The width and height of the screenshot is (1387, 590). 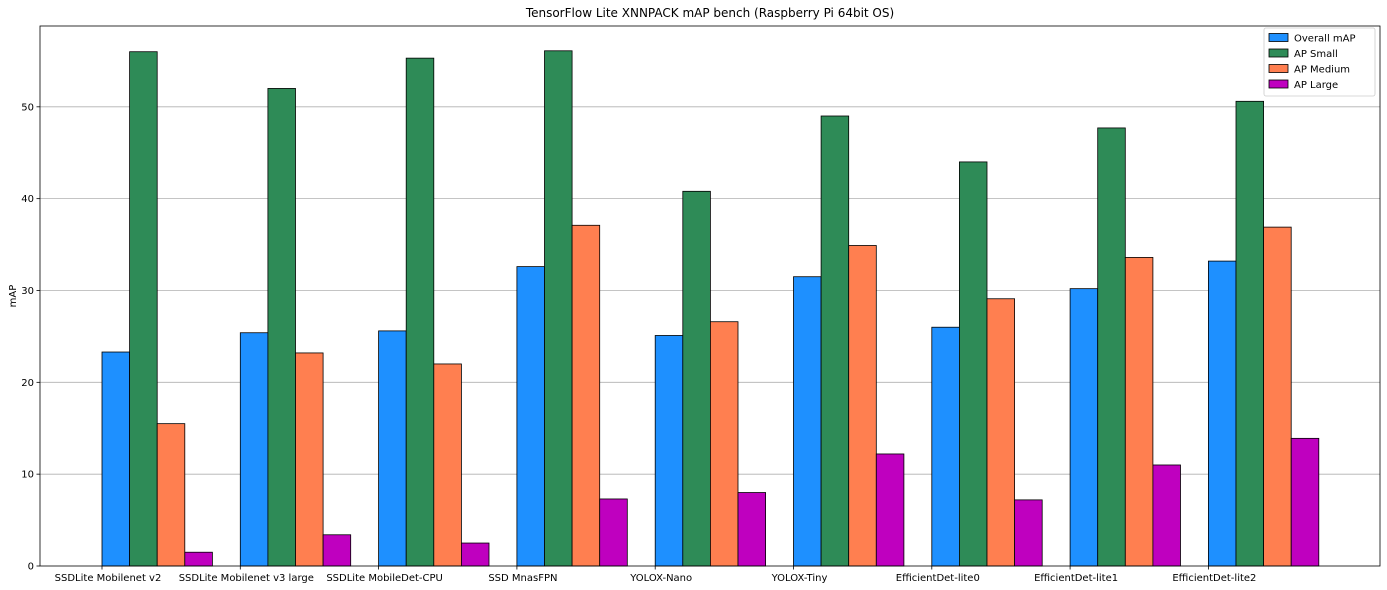 What do you see at coordinates (938, 578) in the screenshot?
I see `x-tick-label: EfficientDet-lite0` at bounding box center [938, 578].